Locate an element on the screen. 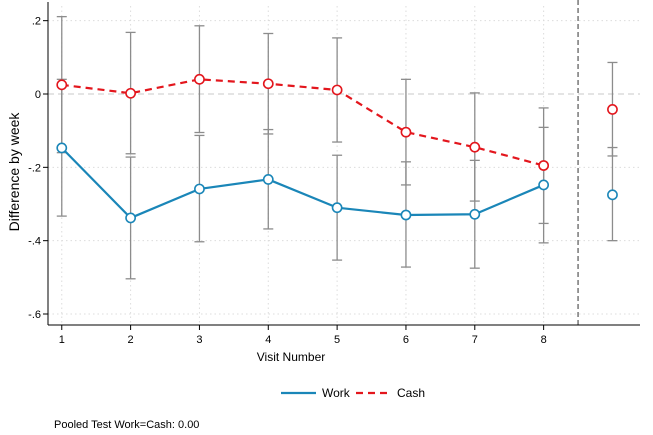 The width and height of the screenshot is (653, 435). x-tick-label: 1 is located at coordinates (62, 340).